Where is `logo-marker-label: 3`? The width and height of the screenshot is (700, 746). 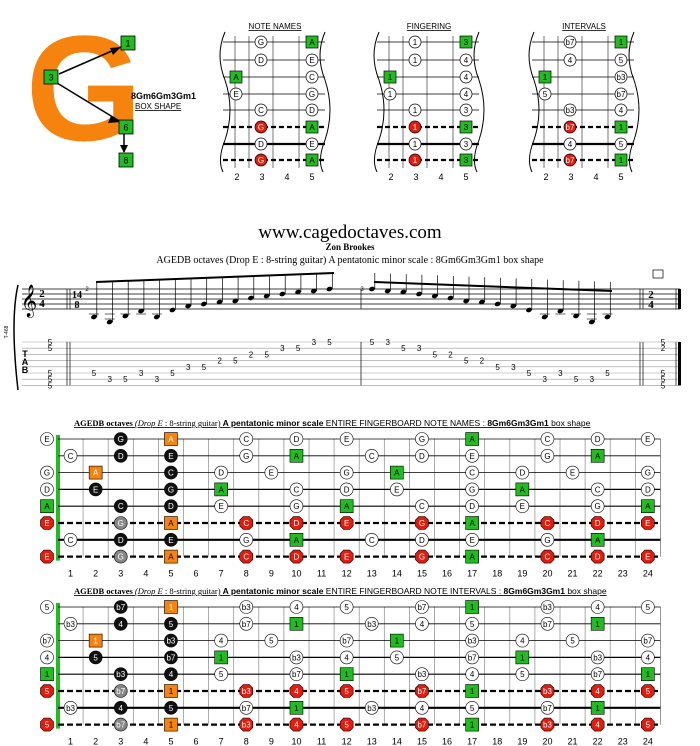 logo-marker-label: 3 is located at coordinates (50, 78).